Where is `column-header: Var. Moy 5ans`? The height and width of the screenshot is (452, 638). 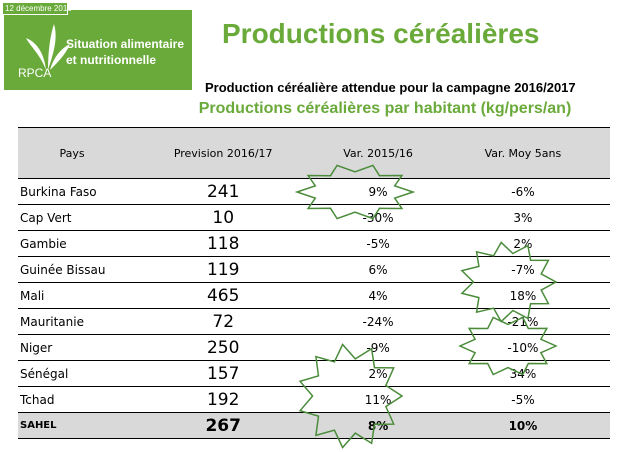
column-header: Var. Moy 5ans is located at coordinates (522, 153).